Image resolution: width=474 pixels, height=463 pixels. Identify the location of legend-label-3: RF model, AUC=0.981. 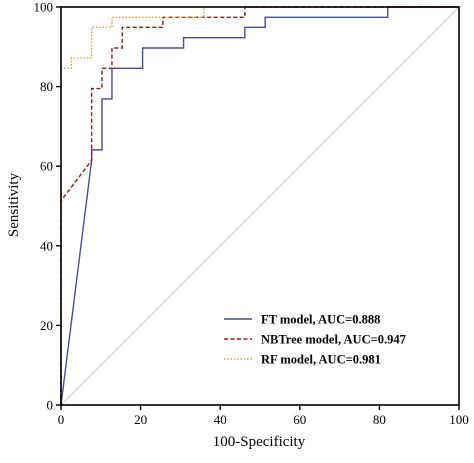
(321, 360).